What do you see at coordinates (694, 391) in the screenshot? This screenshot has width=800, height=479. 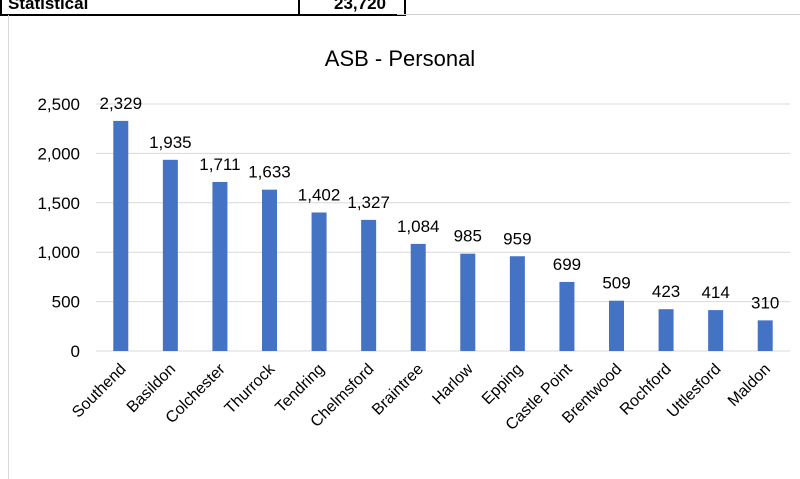 I see `x-category-label: Uttlesford` at bounding box center [694, 391].